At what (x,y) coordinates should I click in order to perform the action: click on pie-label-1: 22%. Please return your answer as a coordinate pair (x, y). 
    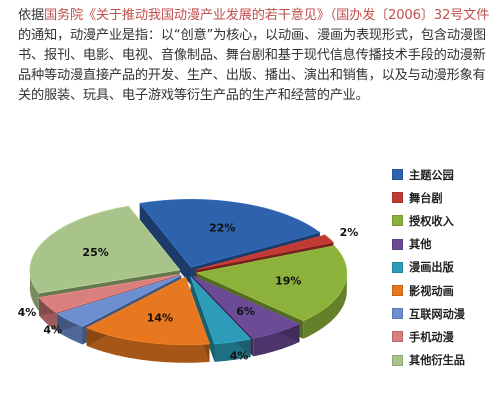
    Looking at the image, I should click on (222, 228).